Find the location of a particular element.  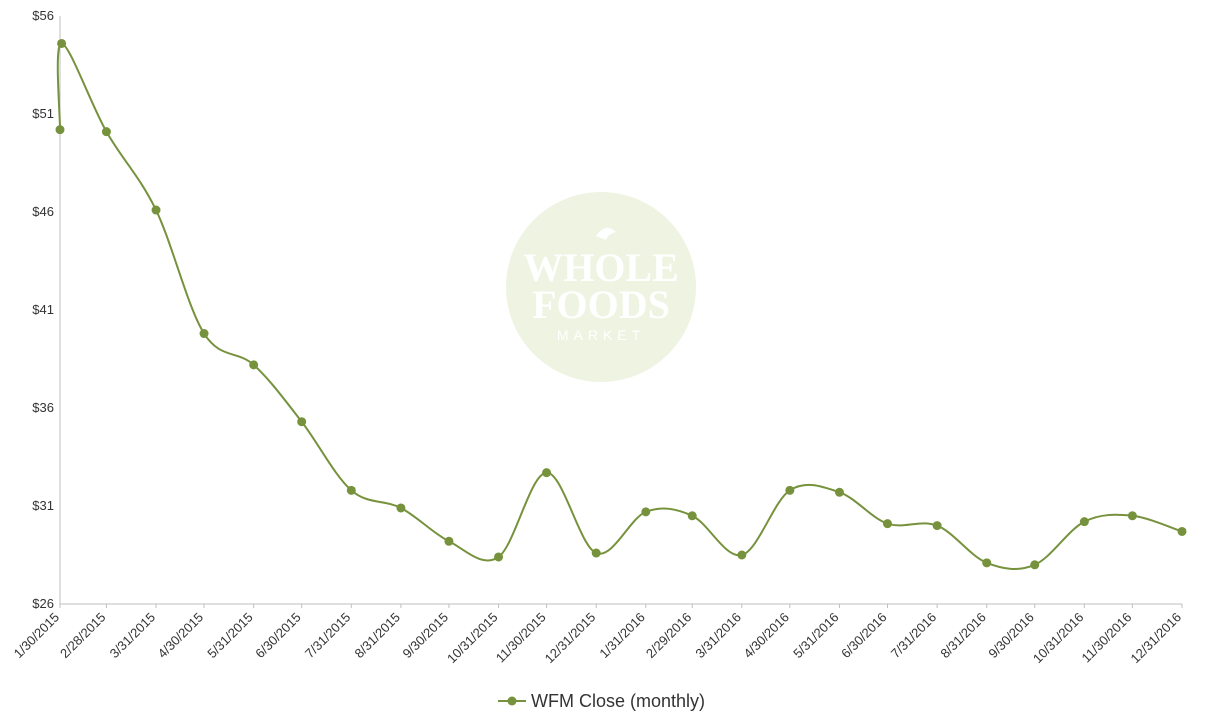

x-tick-label: 4/30/2016 is located at coordinates (766, 636).